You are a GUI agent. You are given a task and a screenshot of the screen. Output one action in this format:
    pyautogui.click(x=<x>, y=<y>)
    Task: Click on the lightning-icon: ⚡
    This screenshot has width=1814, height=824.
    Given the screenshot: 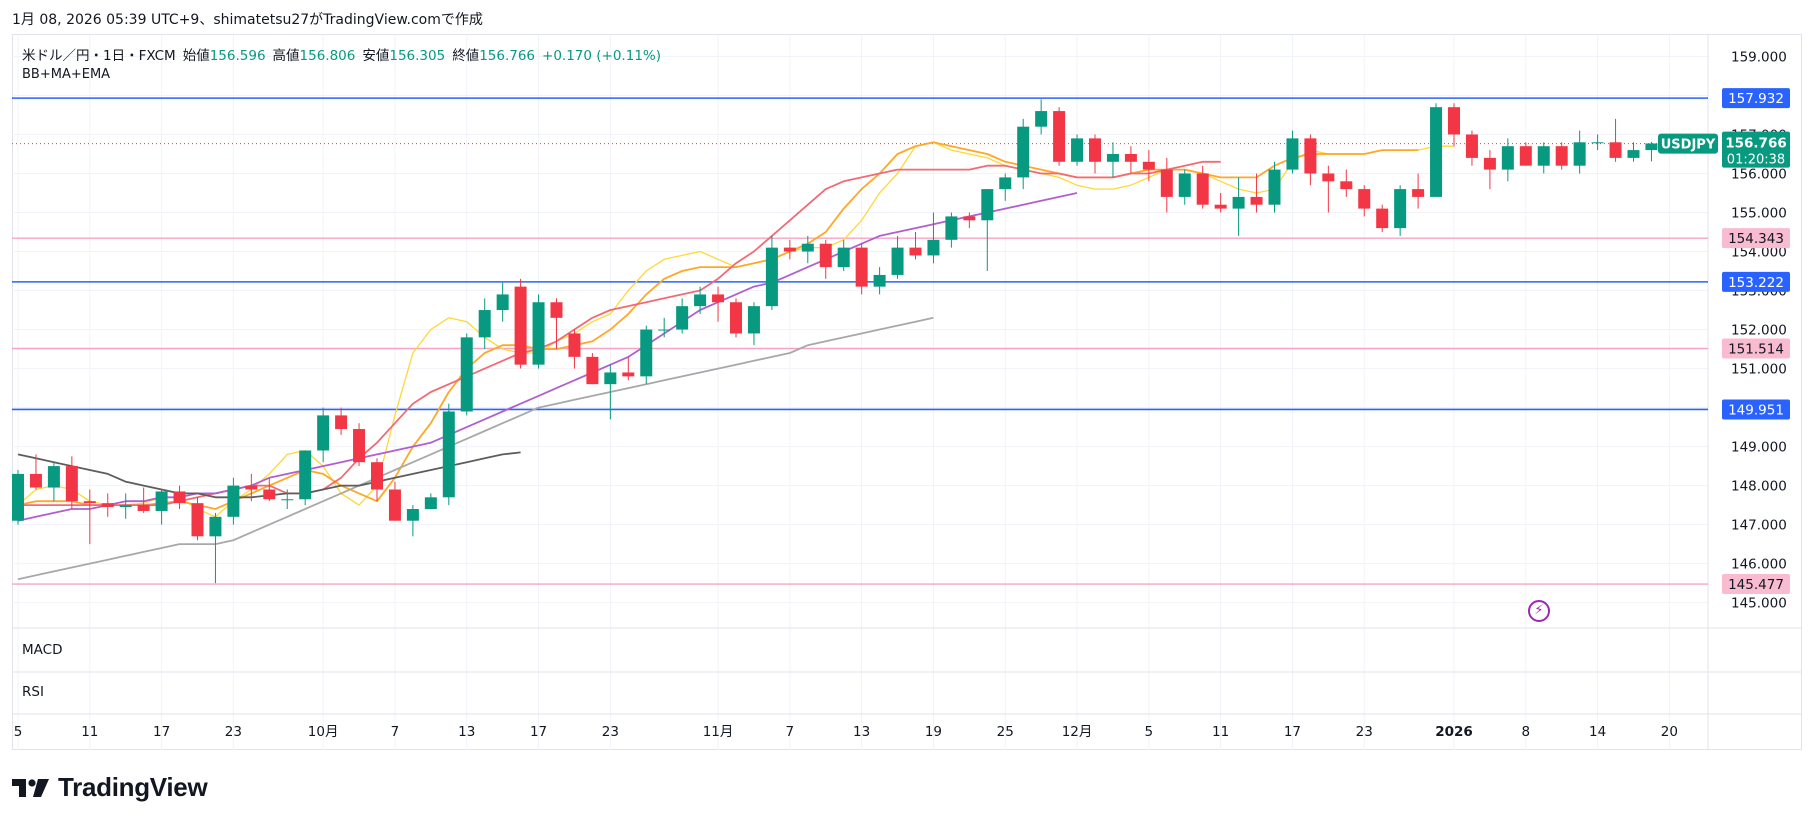 What is the action you would take?
    pyautogui.click(x=1539, y=611)
    